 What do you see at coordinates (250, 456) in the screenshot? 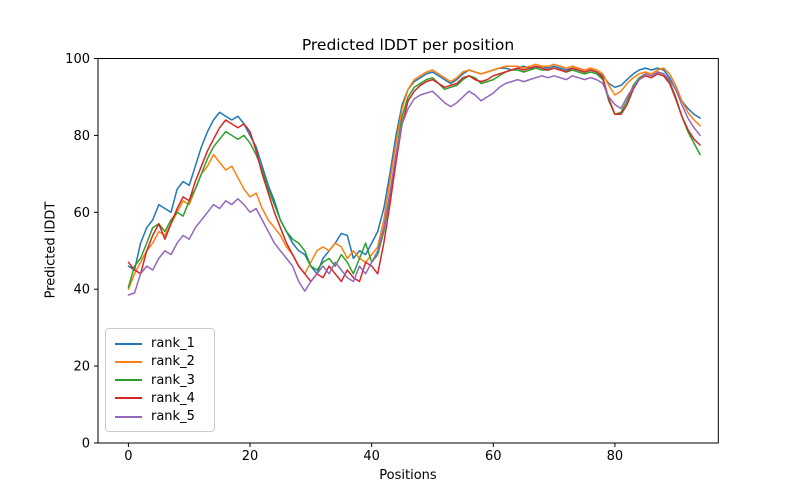
I see `x-tick-label: 20` at bounding box center [250, 456].